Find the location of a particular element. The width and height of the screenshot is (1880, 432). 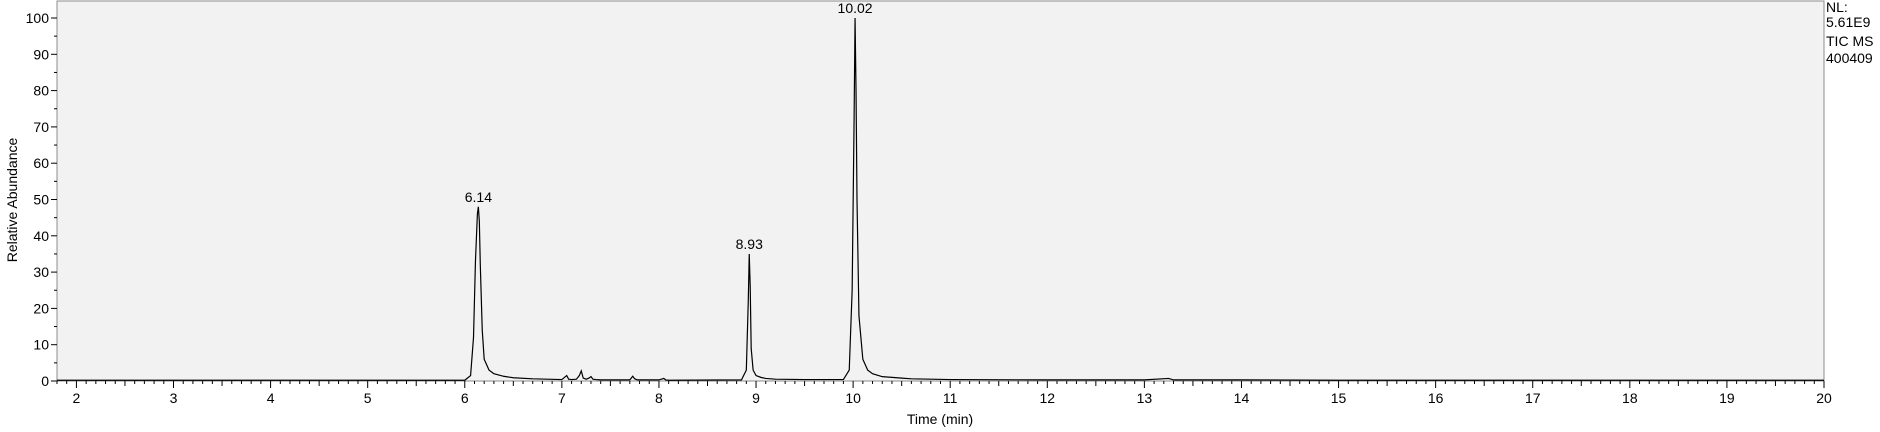

y-tick-label: 40 is located at coordinates (41, 236).